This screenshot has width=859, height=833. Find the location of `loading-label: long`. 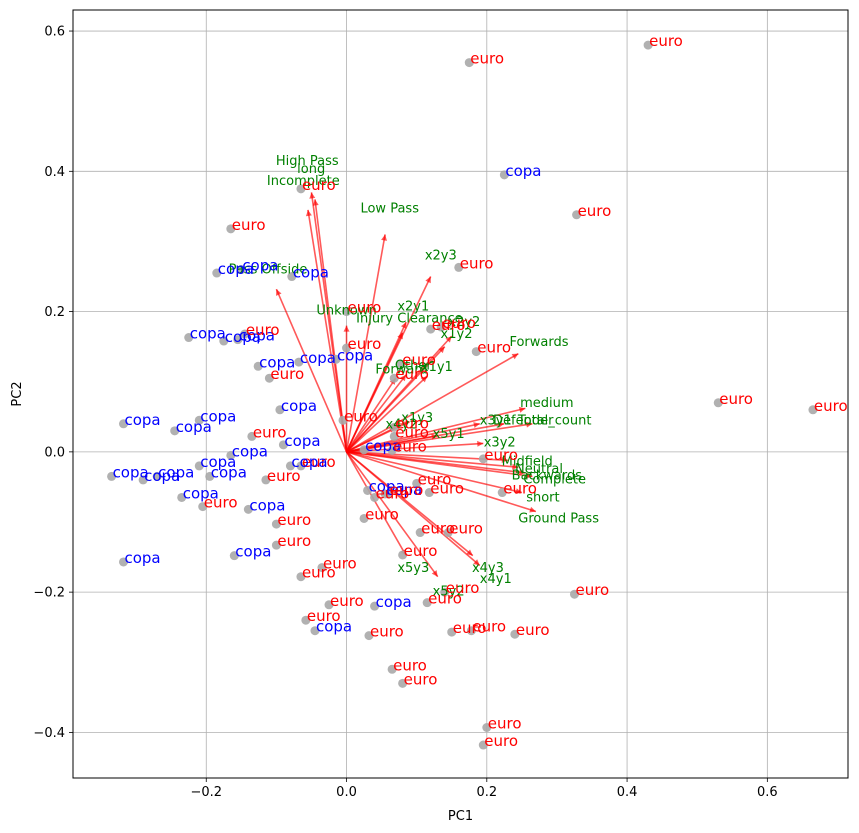

loading-label: long is located at coordinates (311, 169).